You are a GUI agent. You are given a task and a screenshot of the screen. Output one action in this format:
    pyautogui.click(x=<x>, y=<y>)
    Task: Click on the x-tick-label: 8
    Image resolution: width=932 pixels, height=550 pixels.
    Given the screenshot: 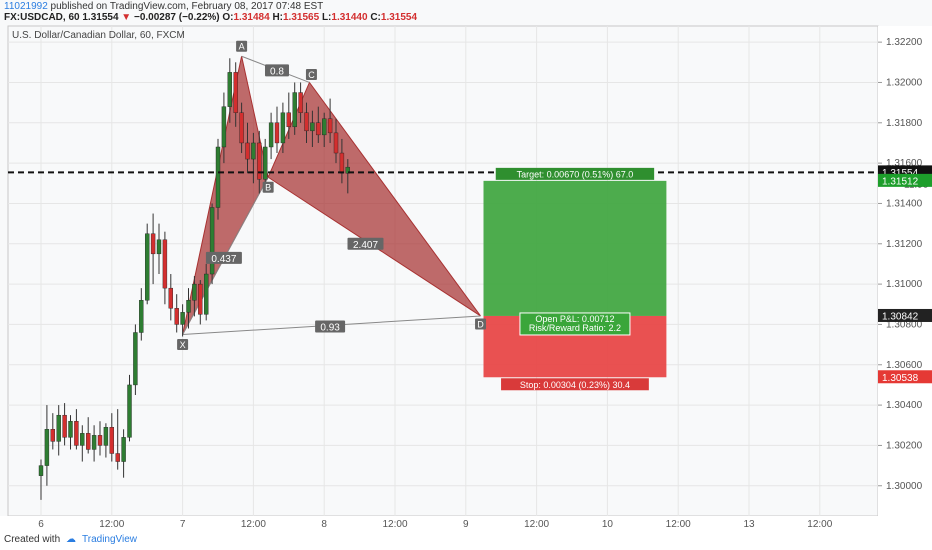 What is the action you would take?
    pyautogui.click(x=324, y=524)
    